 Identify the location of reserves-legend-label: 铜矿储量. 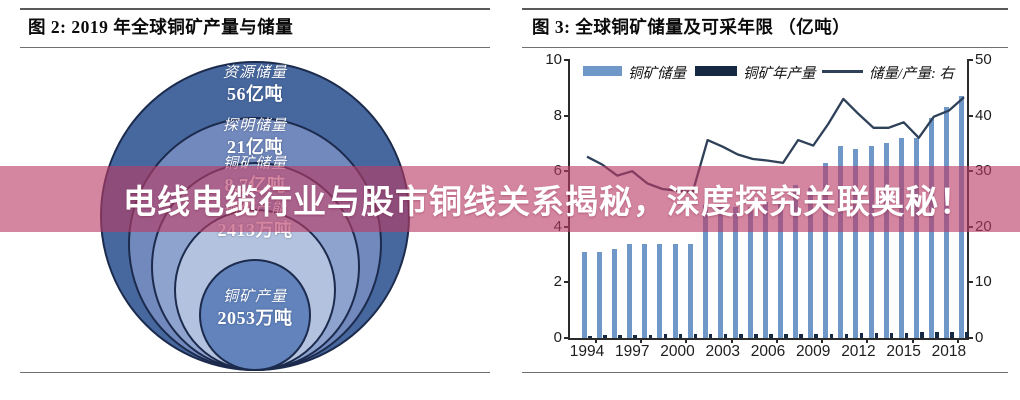
(657, 74).